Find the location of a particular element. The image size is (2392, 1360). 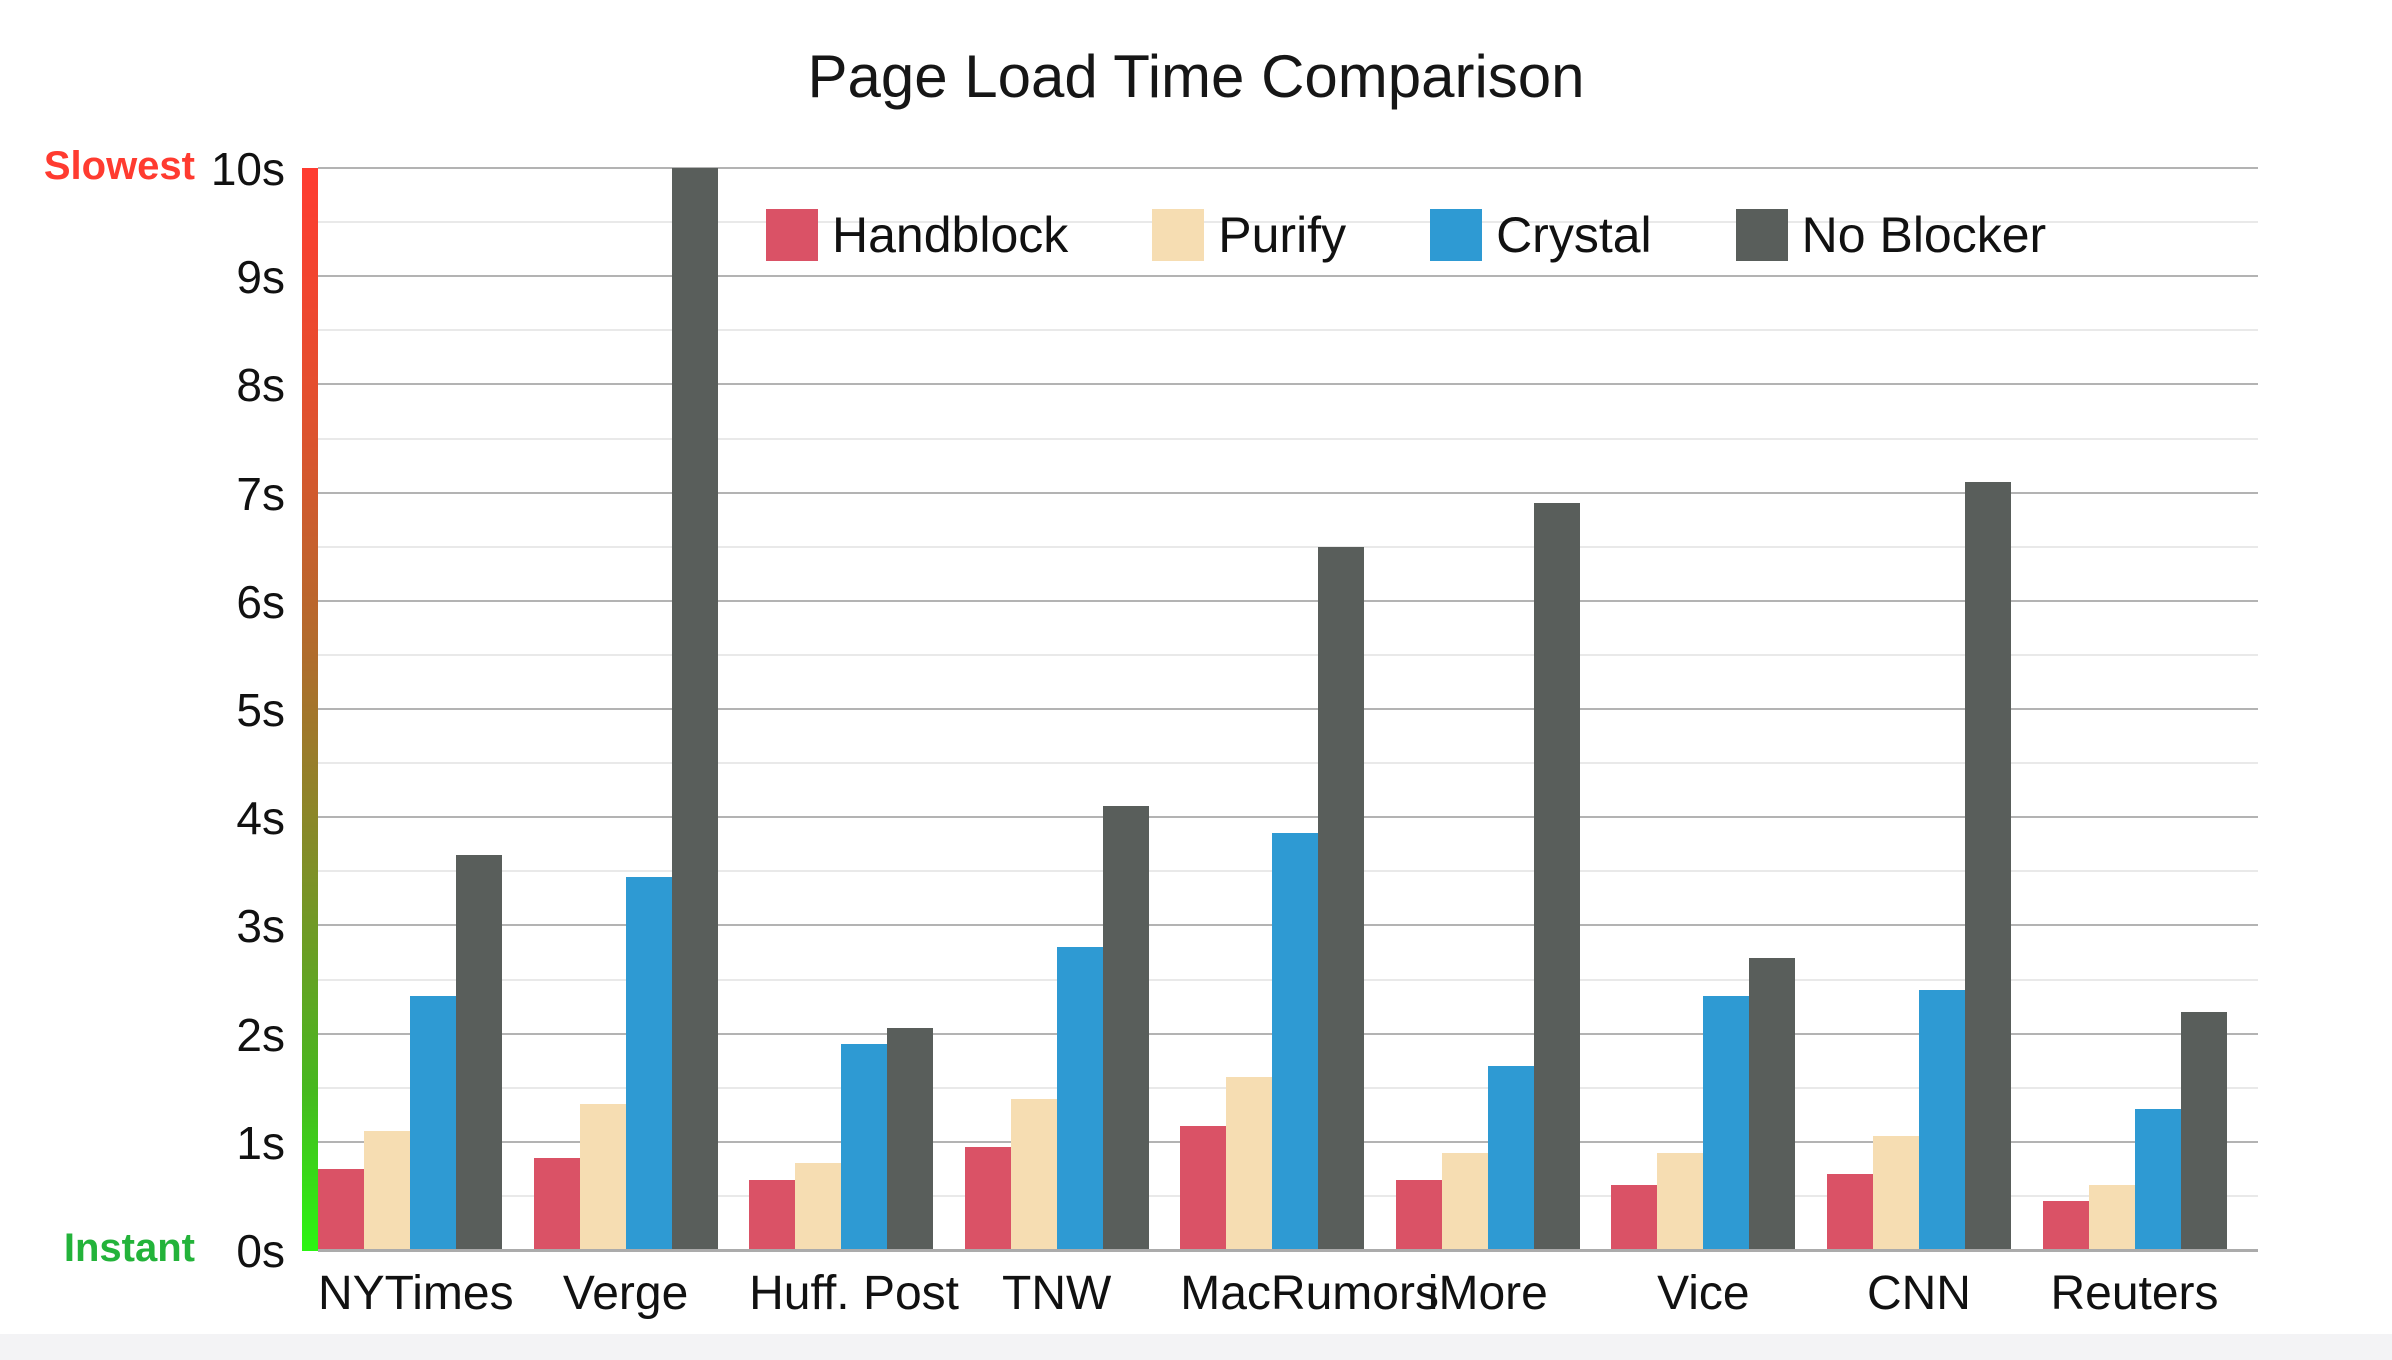

x-axis-label: Reuters is located at coordinates (2134, 1293).